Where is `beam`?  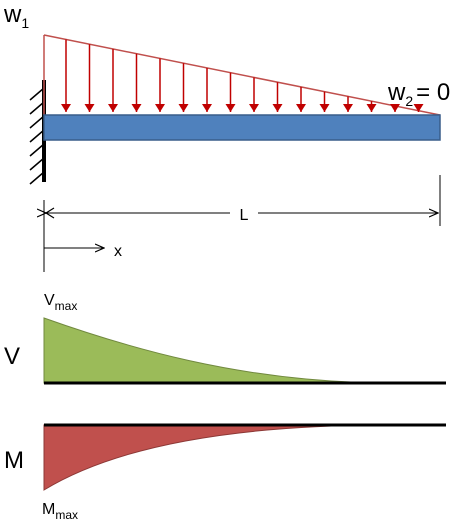
beam is located at coordinates (242, 127).